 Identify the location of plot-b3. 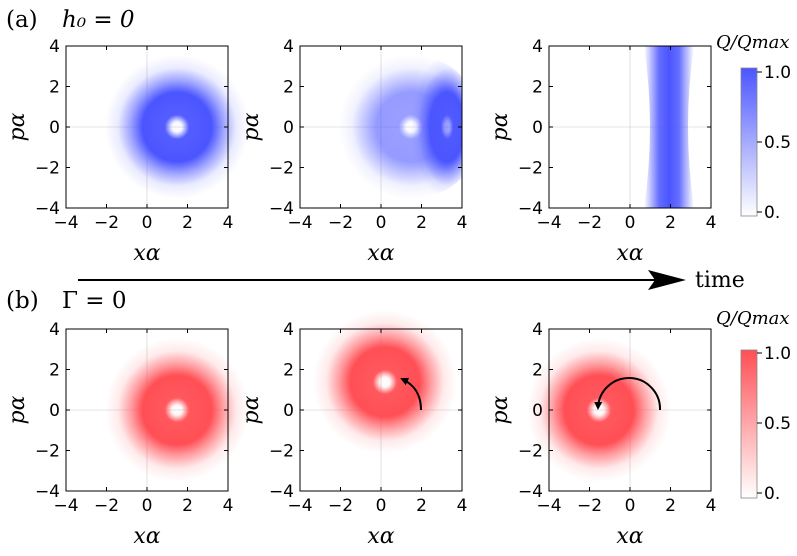
(619, 410).